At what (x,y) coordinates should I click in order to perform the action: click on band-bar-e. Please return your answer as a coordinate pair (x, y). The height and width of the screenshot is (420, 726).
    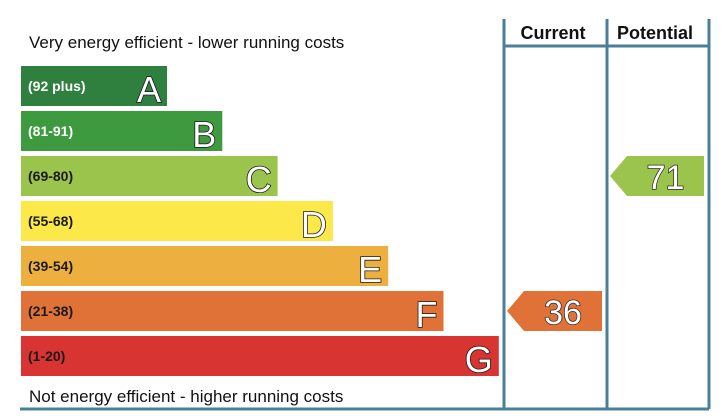
    Looking at the image, I should click on (205, 266).